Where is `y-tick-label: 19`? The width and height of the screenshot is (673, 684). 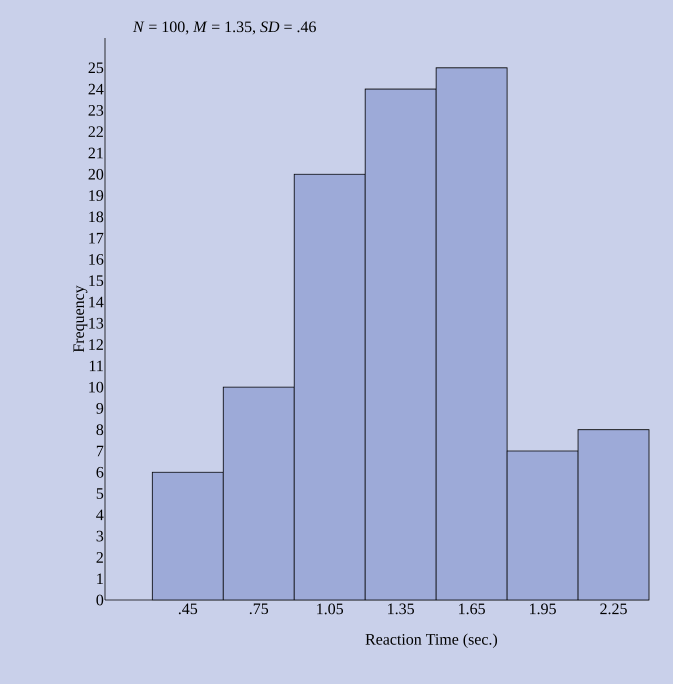 y-tick-label: 19 is located at coordinates (96, 195).